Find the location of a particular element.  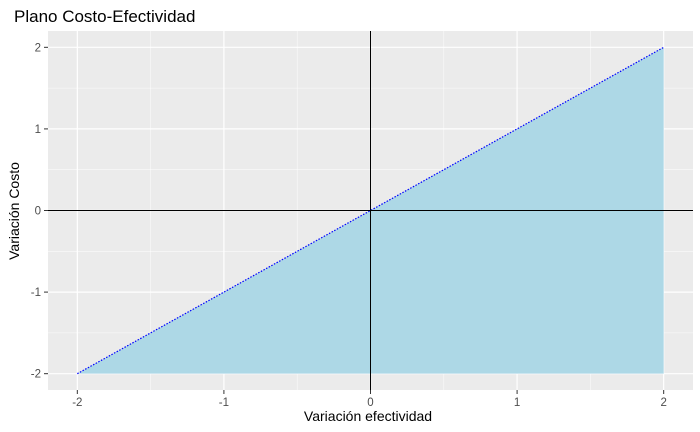

y-axis-ticks: -2 -1 0 1 2 is located at coordinates (39, 211).